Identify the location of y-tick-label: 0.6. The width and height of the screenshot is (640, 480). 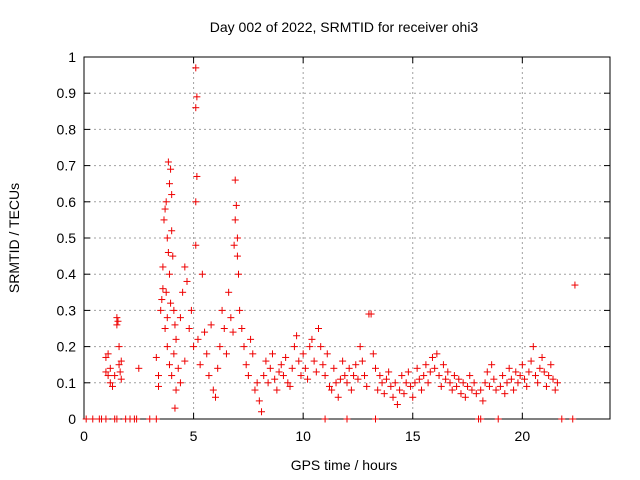
(67, 202).